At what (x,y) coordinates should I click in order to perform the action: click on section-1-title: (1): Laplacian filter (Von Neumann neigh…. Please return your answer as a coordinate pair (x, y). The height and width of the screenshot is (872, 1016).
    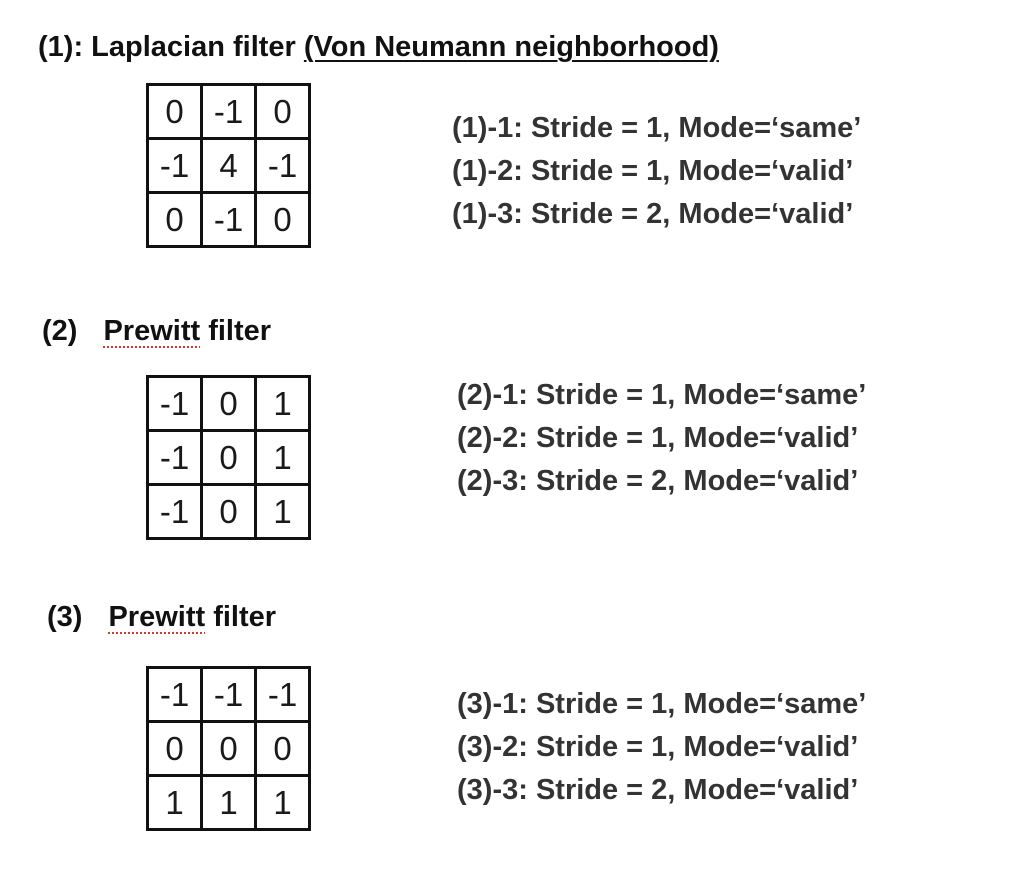
    Looking at the image, I should click on (378, 47).